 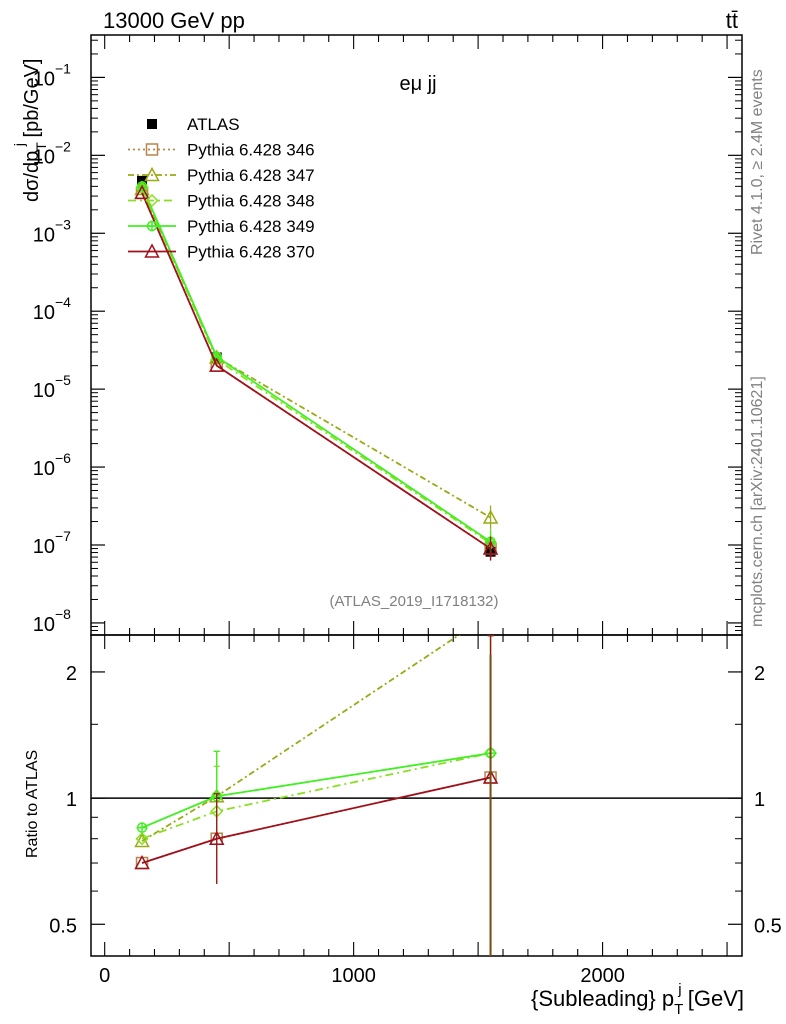 I want to click on energy-label: 13000 GeV pp, so click(x=174, y=20).